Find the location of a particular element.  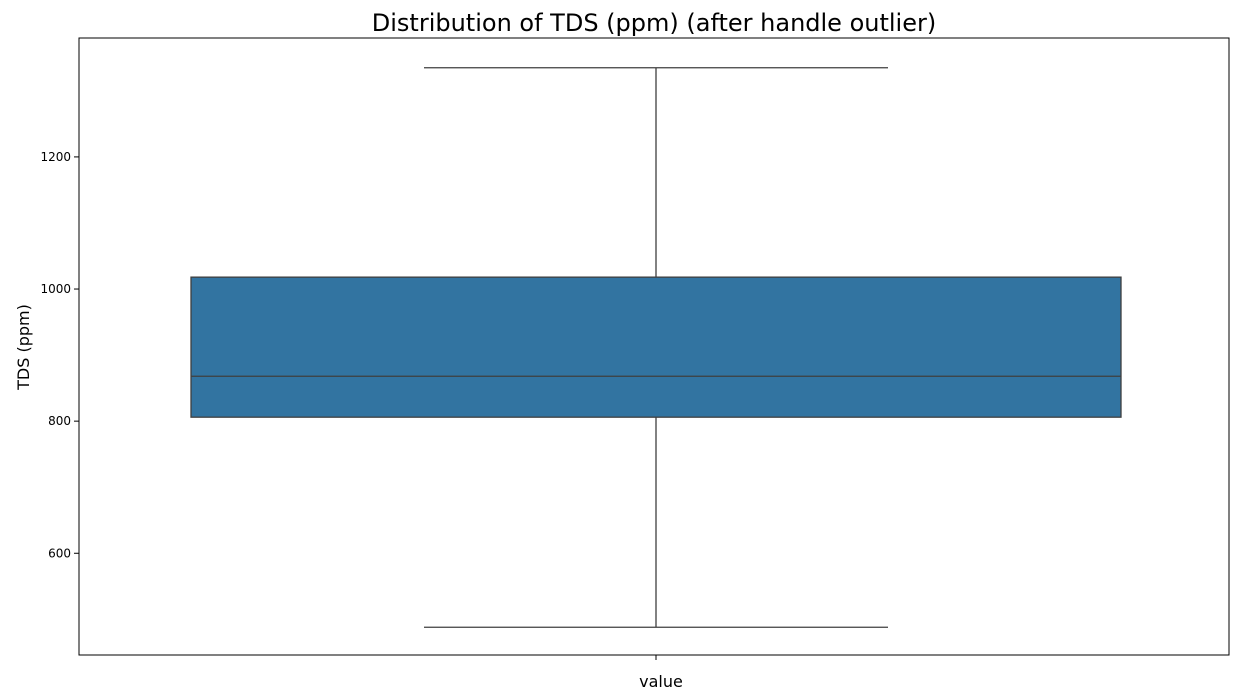

y-tick-label: 600 is located at coordinates (59, 553).